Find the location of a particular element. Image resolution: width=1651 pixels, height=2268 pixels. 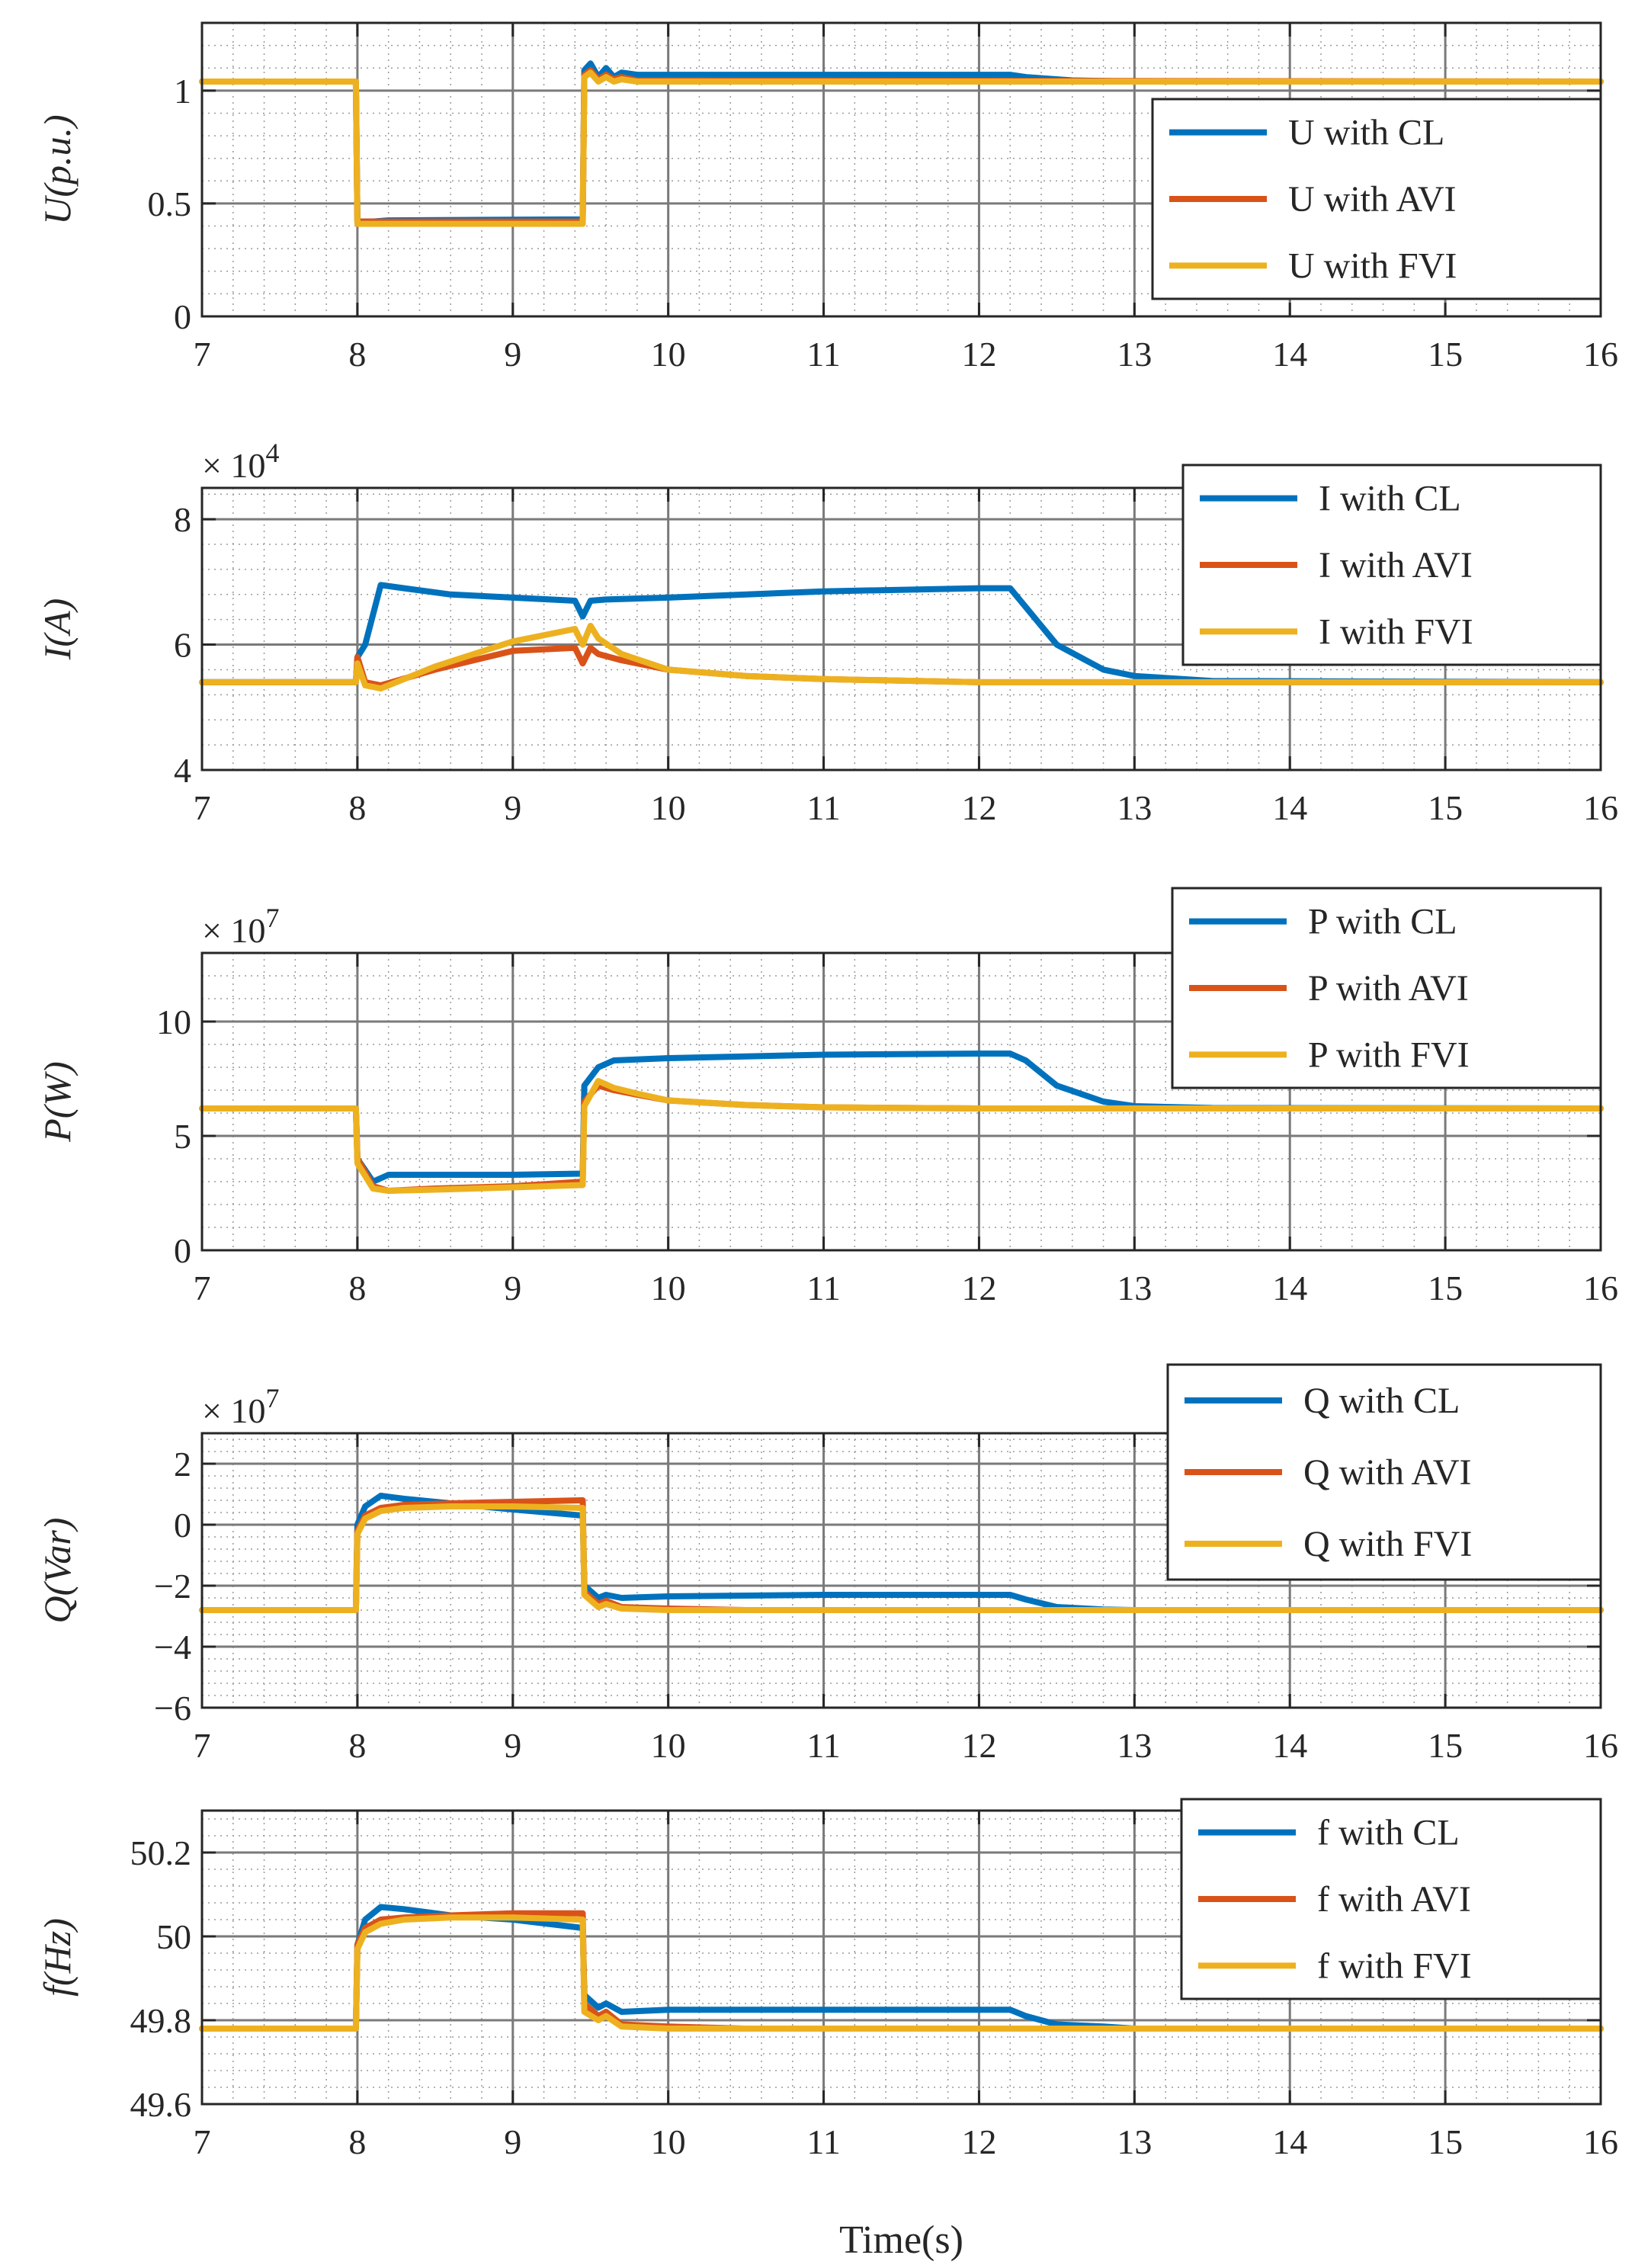

legend: P with CL P with AVI P with FVI is located at coordinates (1386, 988).